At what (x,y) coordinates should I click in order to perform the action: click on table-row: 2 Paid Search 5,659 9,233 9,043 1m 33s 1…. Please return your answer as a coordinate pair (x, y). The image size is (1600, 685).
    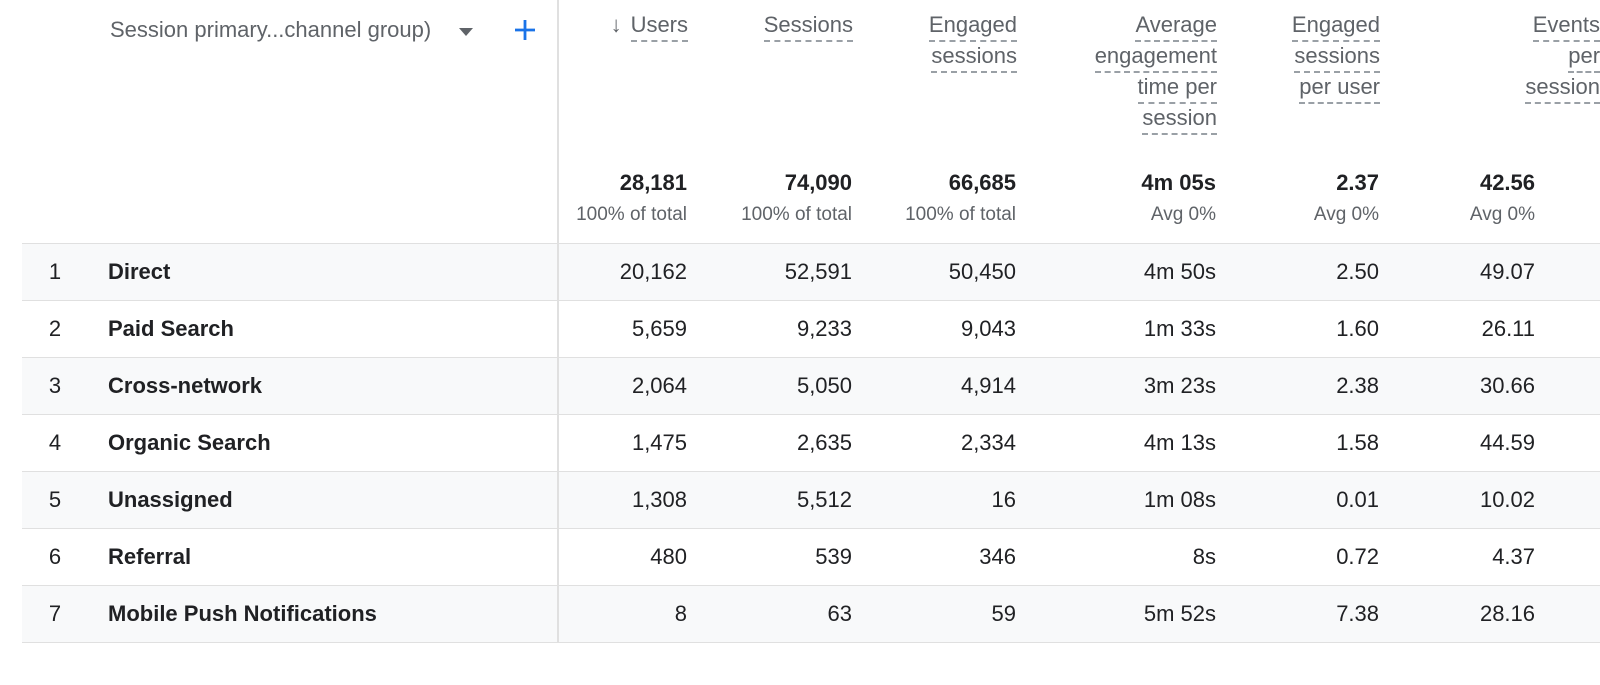
    Looking at the image, I should click on (811, 328).